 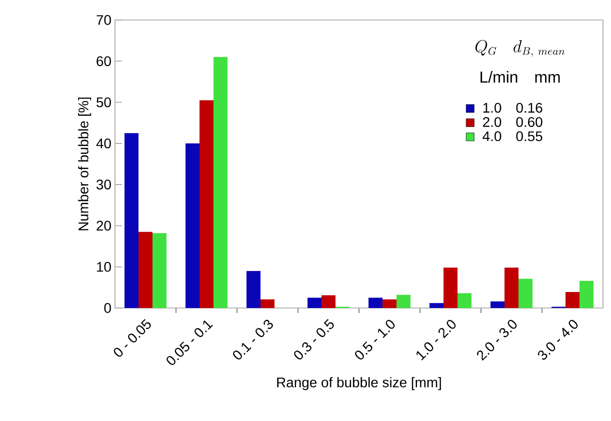 What do you see at coordinates (558, 340) in the screenshot?
I see `x-tick-label: 3.0 - 4.0` at bounding box center [558, 340].